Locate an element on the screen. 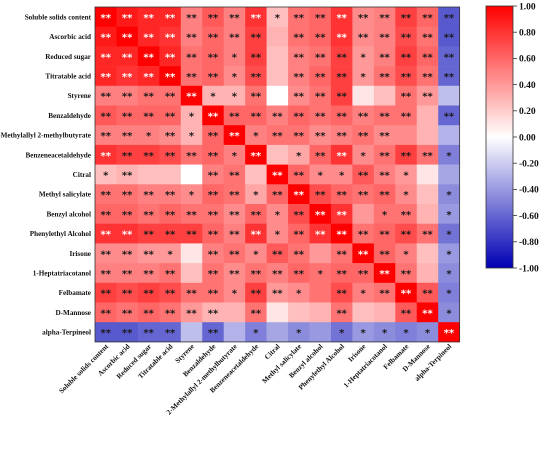 The image size is (550, 451). heatmap-cell-r7-c16 is located at coordinates (449, 154).